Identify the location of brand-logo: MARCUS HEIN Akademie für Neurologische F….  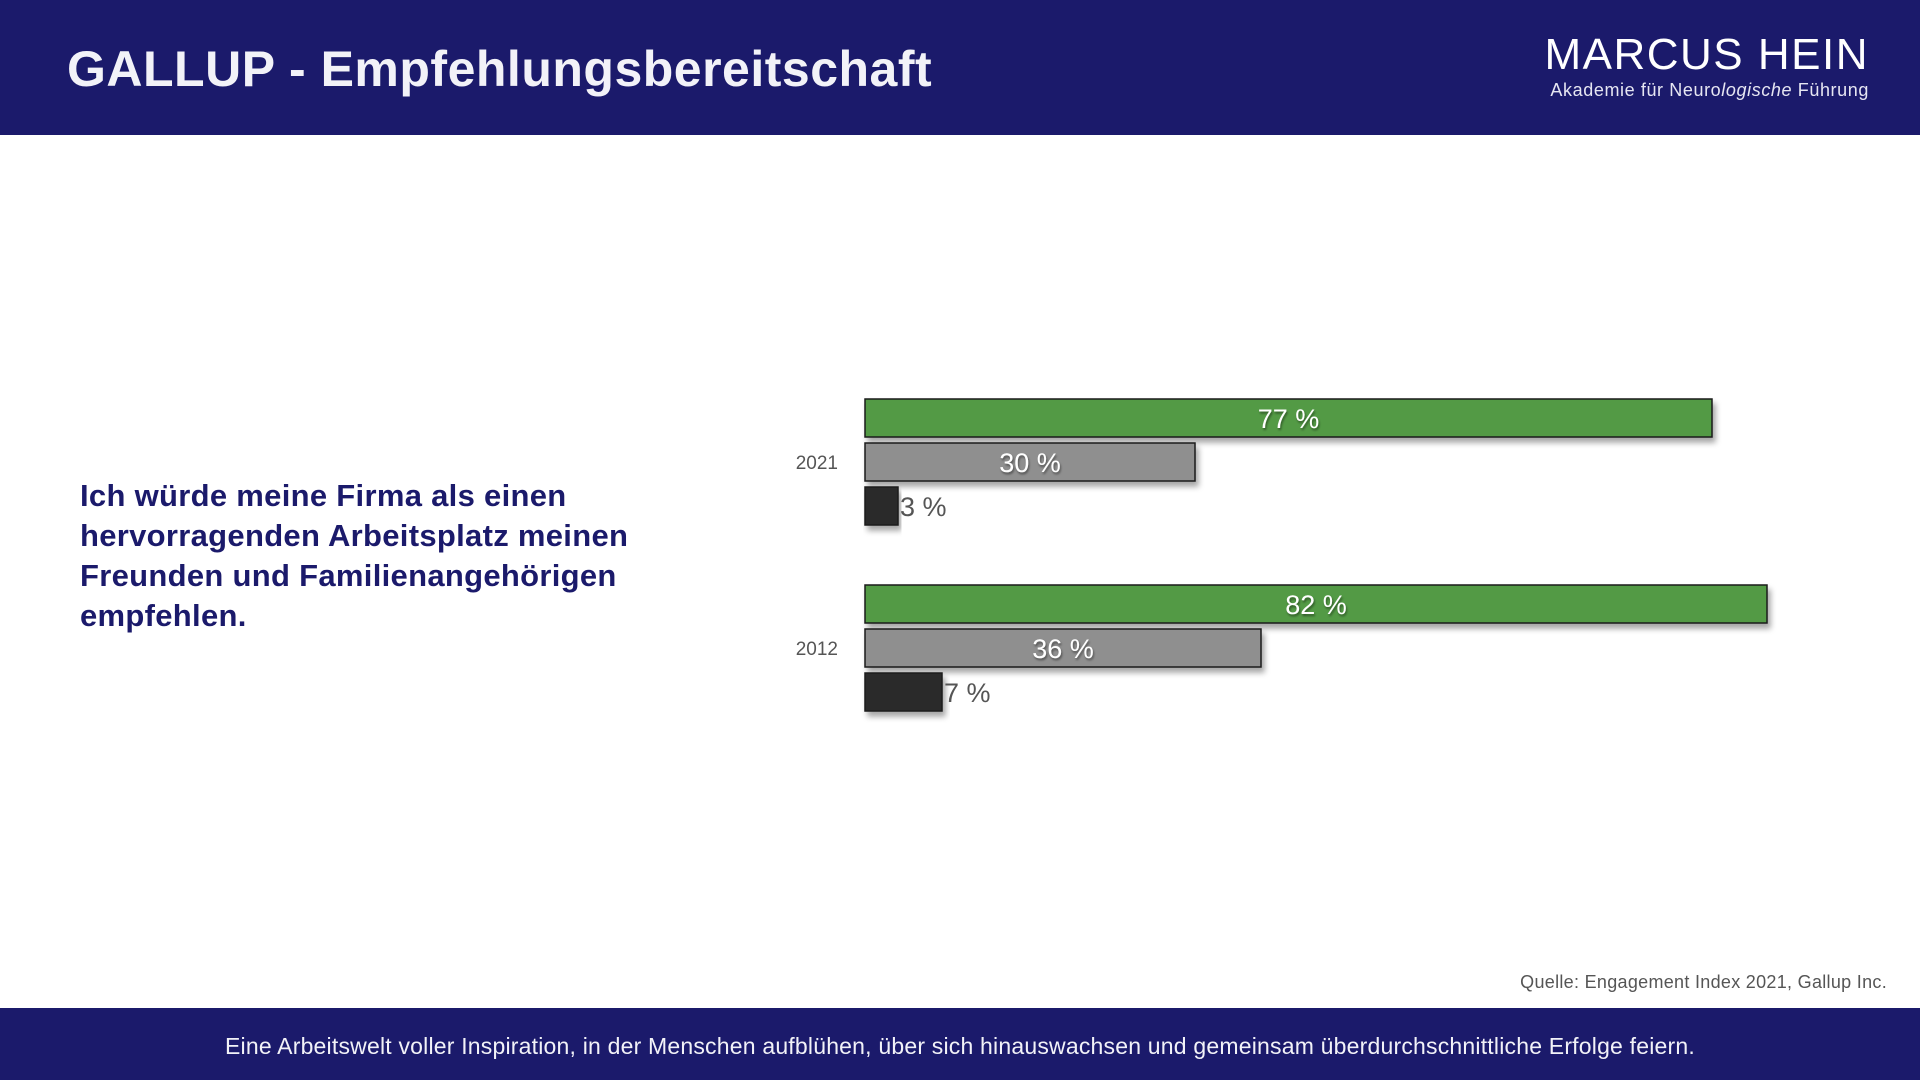
(1706, 66).